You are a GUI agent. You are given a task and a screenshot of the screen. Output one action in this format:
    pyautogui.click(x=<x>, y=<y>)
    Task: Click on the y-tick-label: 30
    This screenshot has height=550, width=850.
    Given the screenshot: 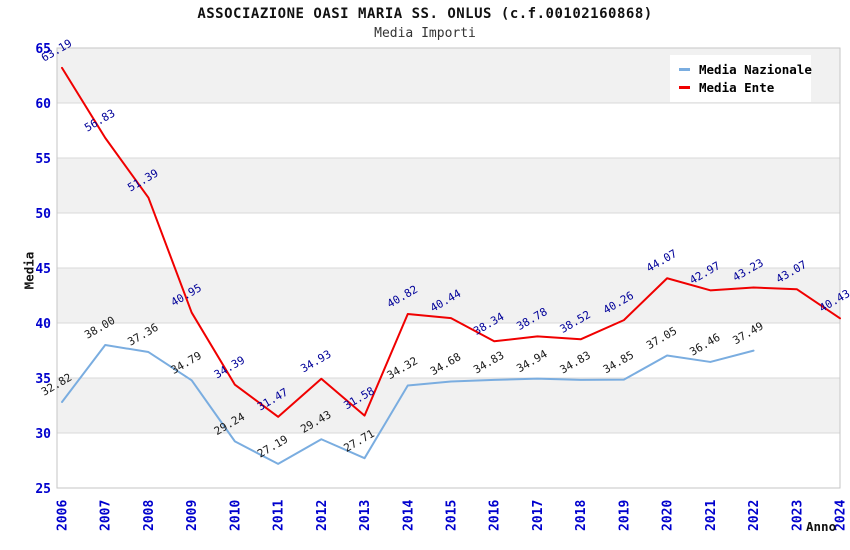 What is the action you would take?
    pyautogui.click(x=43, y=434)
    